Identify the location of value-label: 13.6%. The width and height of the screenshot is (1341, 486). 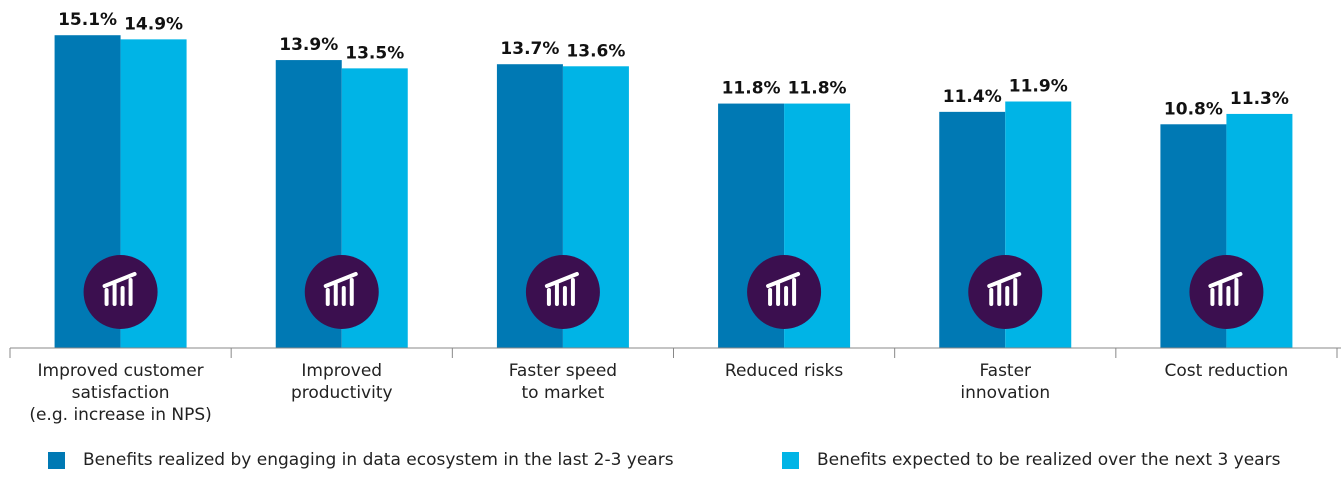
(595, 51).